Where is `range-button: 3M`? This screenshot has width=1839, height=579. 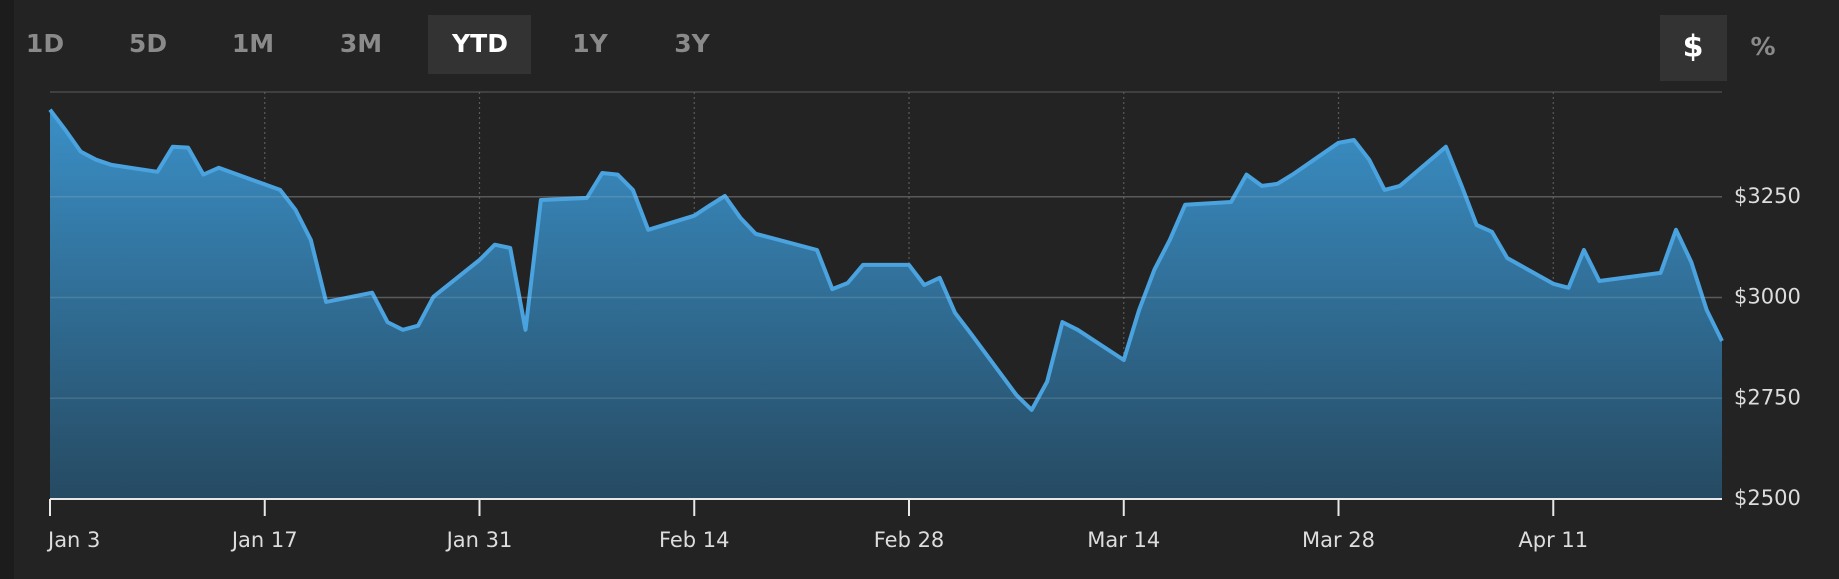
range-button: 3M is located at coordinates (361, 43).